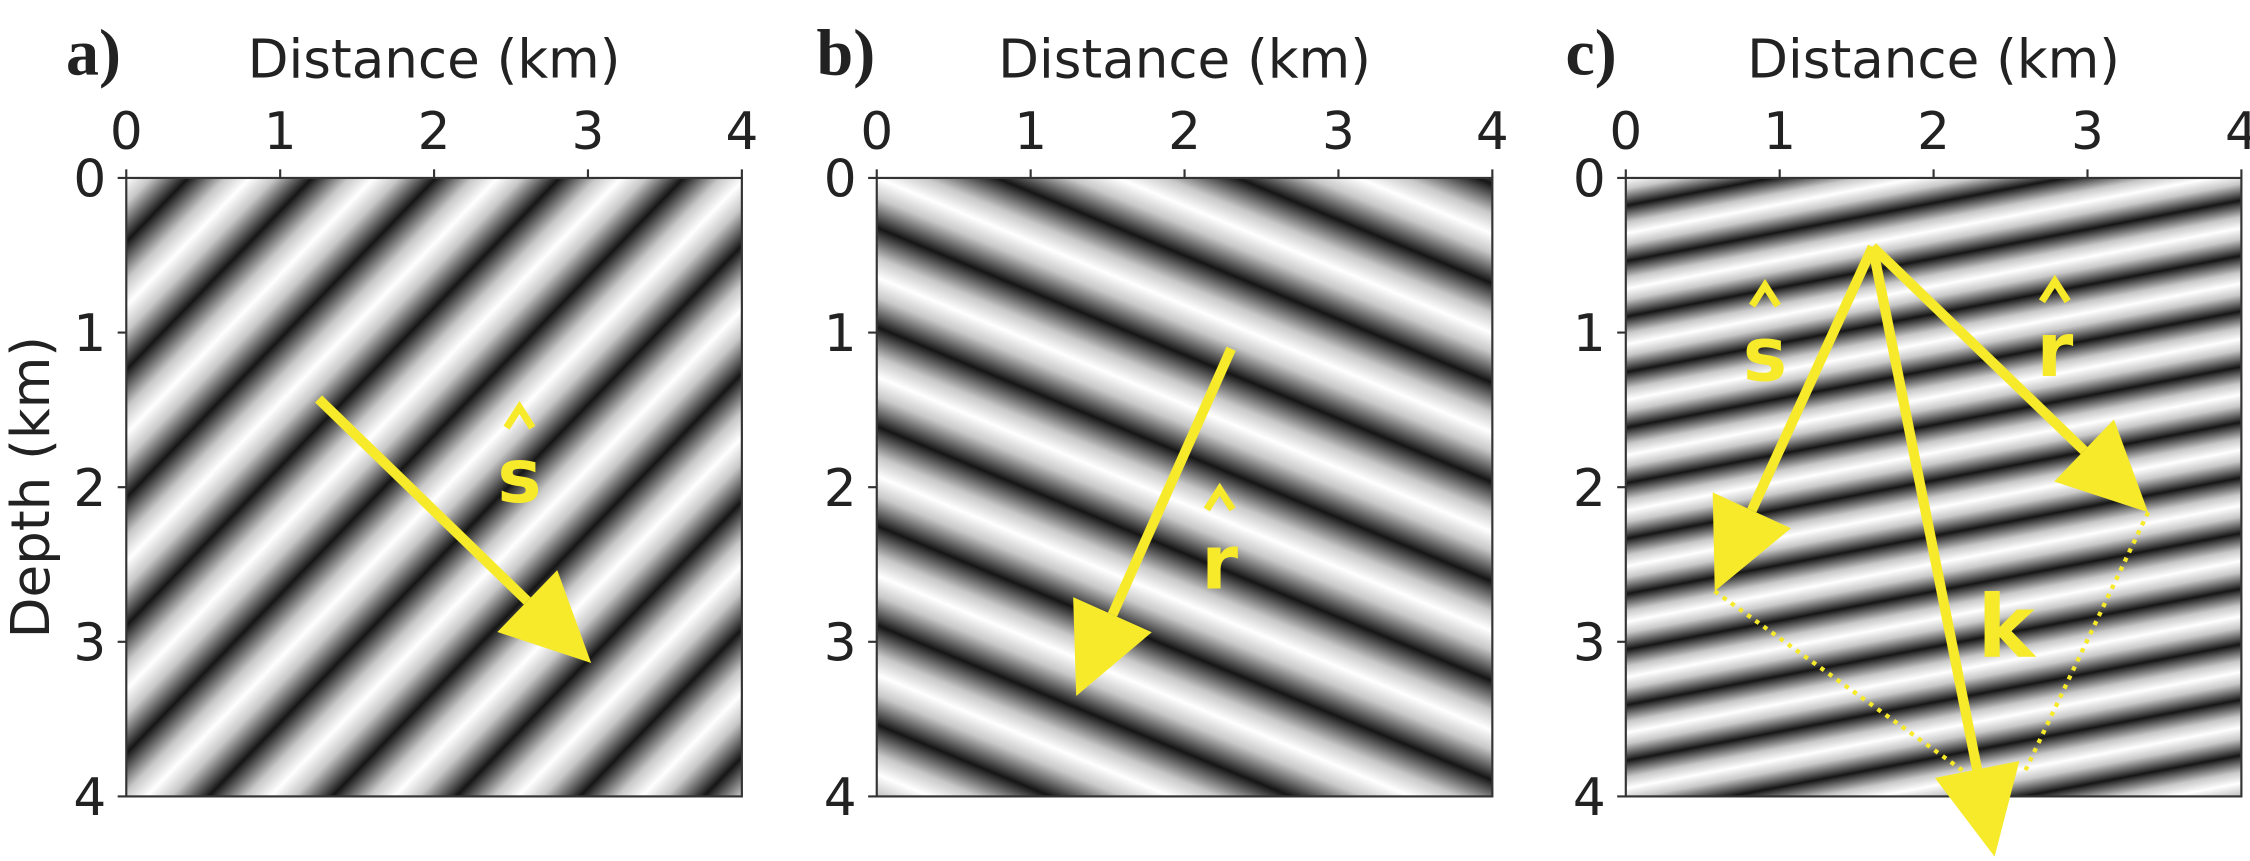 Image resolution: width=2250 pixels, height=861 pixels. What do you see at coordinates (2086, 643) in the screenshot?
I see `dotted-line` at bounding box center [2086, 643].